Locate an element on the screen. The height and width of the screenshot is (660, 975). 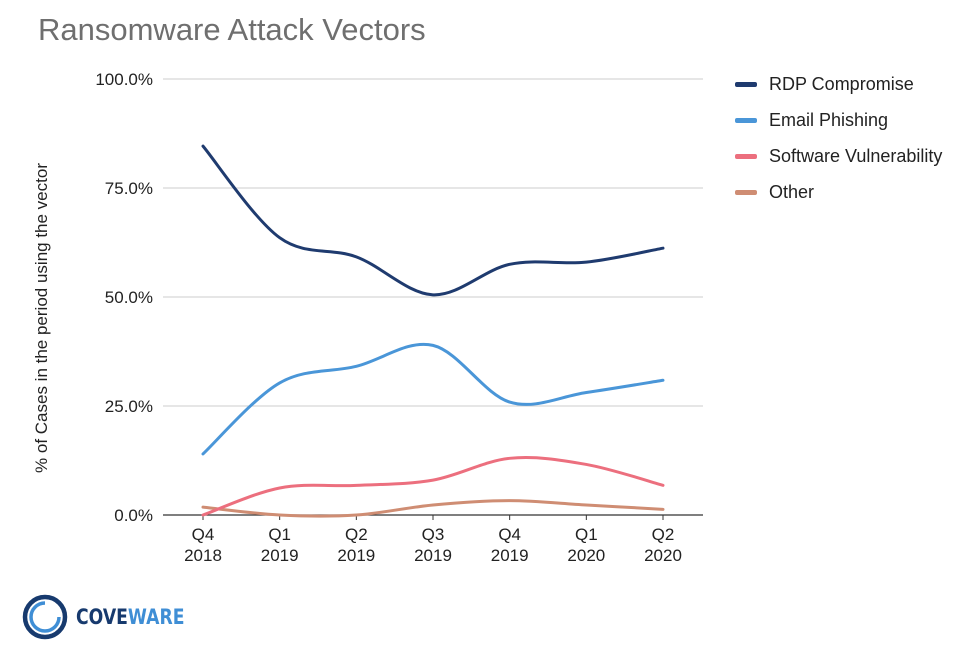
y-tick-label: 25.0% is located at coordinates (129, 406).